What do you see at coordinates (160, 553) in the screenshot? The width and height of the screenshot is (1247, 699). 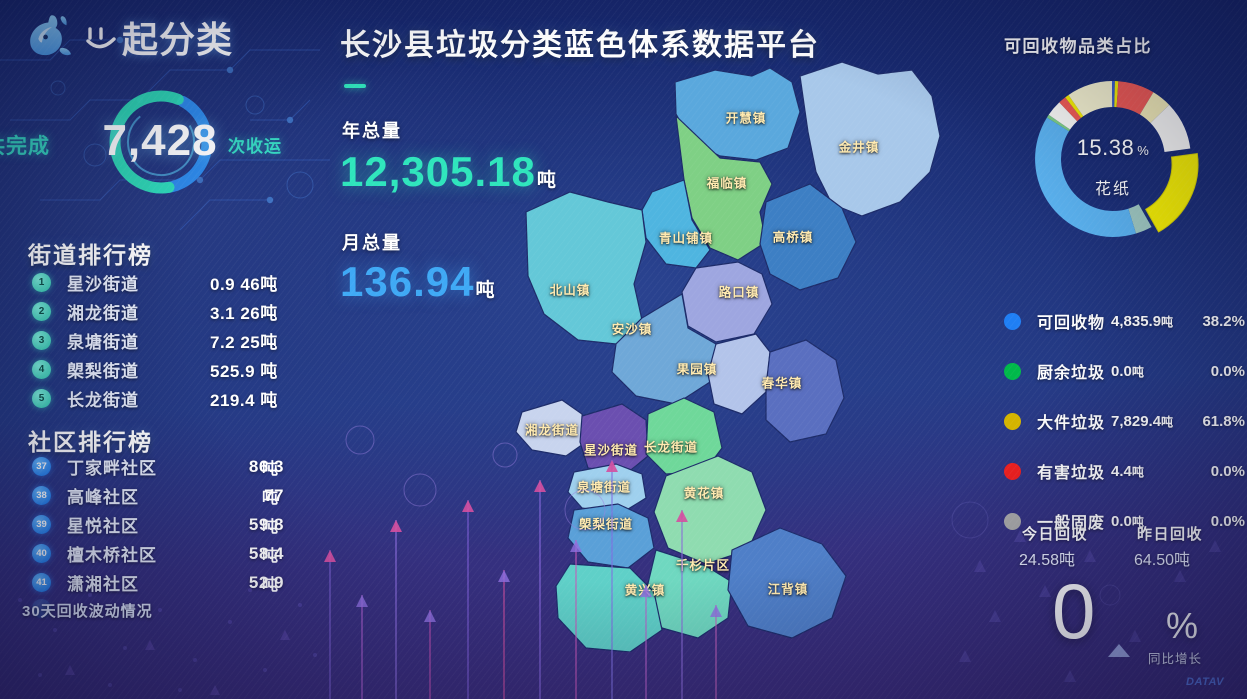 I see `table-row: 40 檀木桥社区 58.4 吨` at bounding box center [160, 553].